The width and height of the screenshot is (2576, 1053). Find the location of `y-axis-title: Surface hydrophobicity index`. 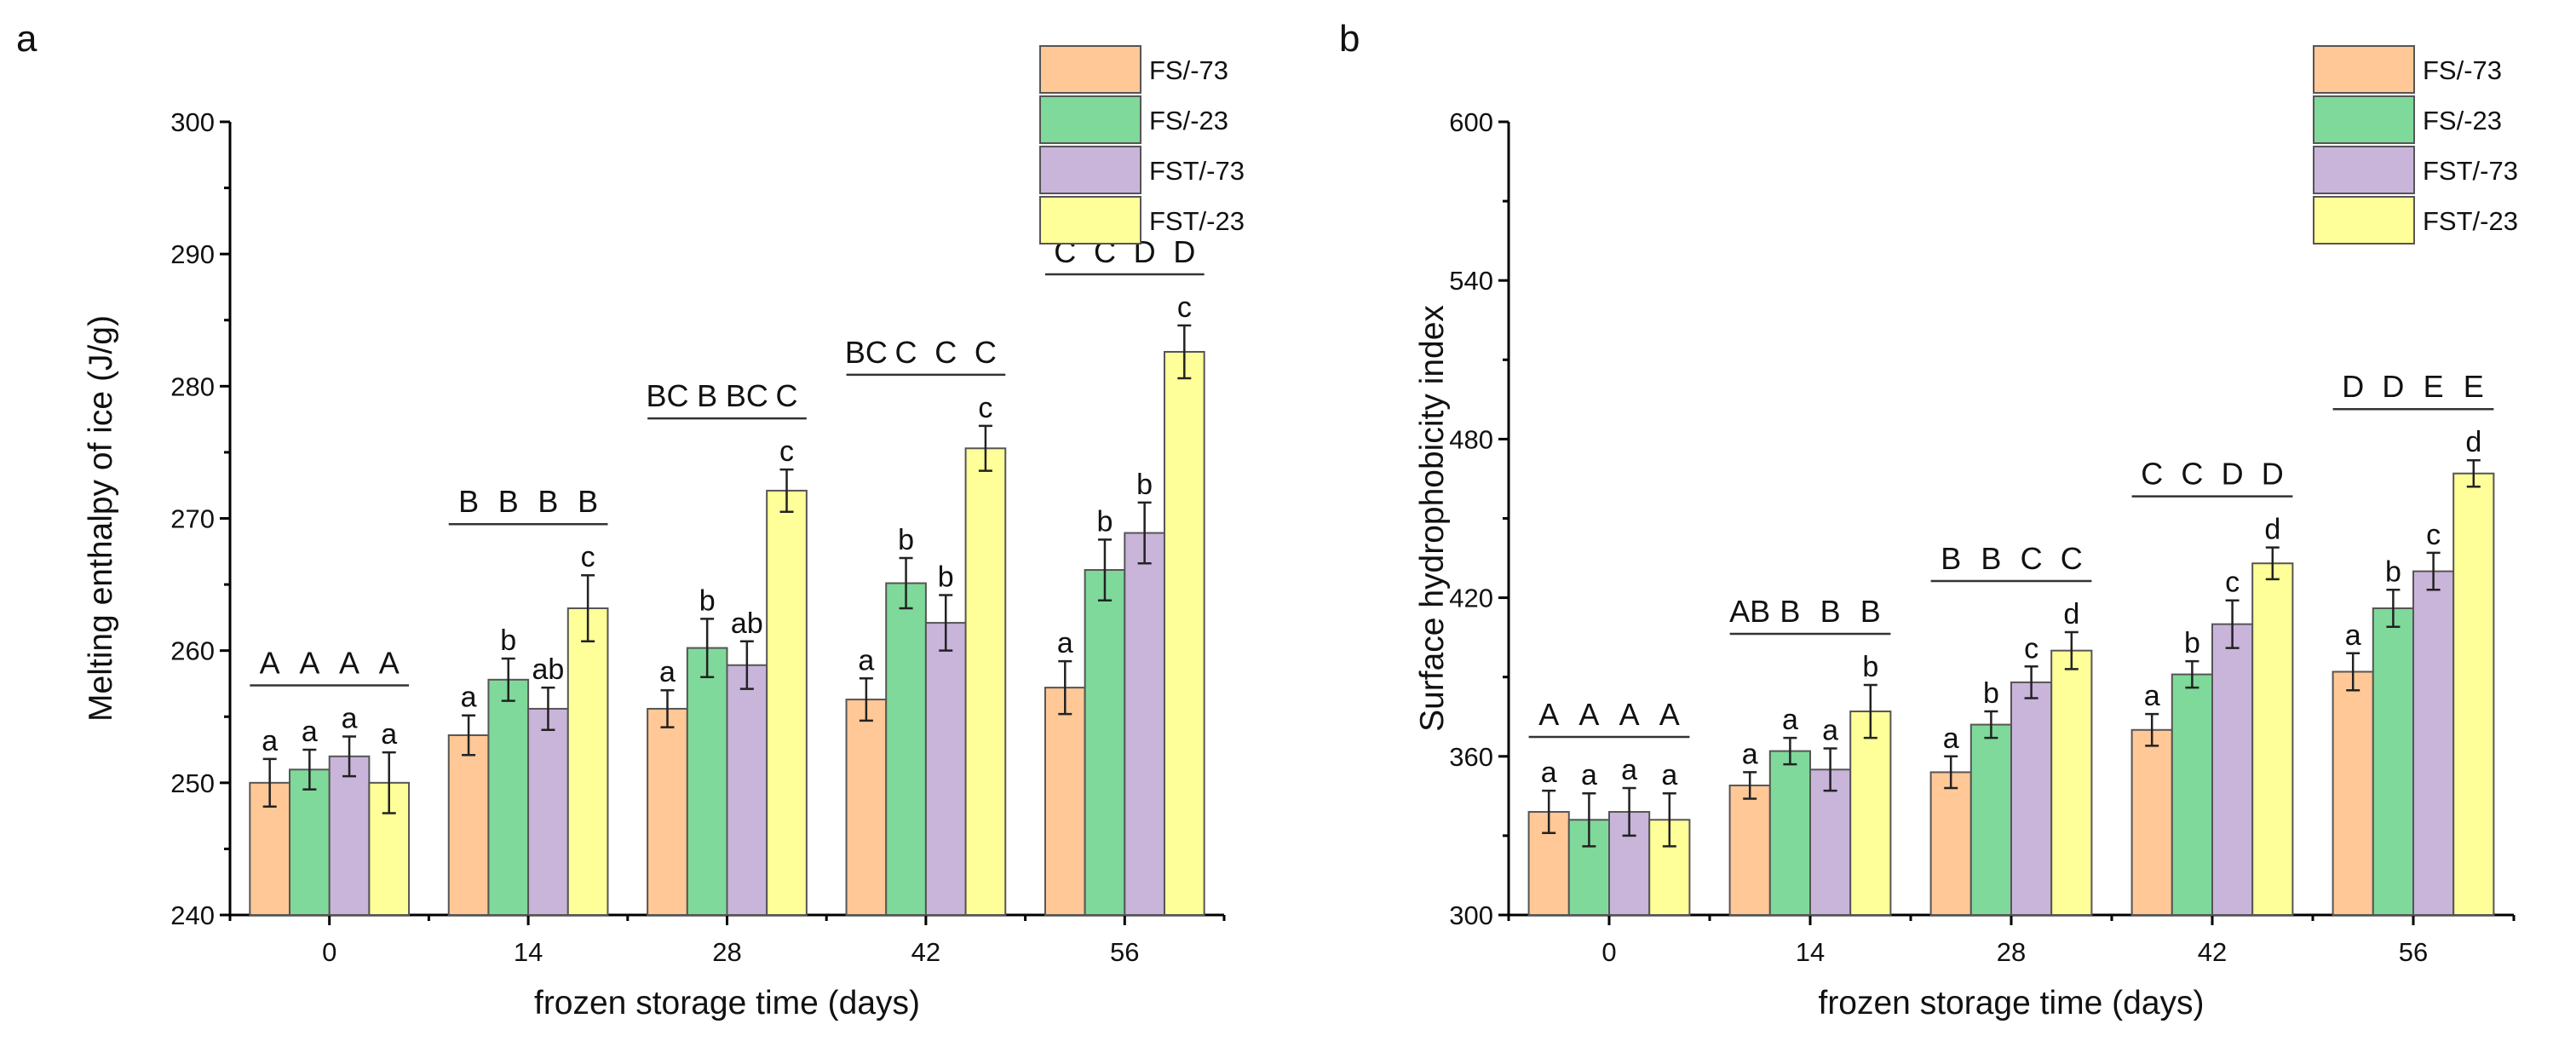

y-axis-title: Surface hydrophobicity index is located at coordinates (1432, 518).